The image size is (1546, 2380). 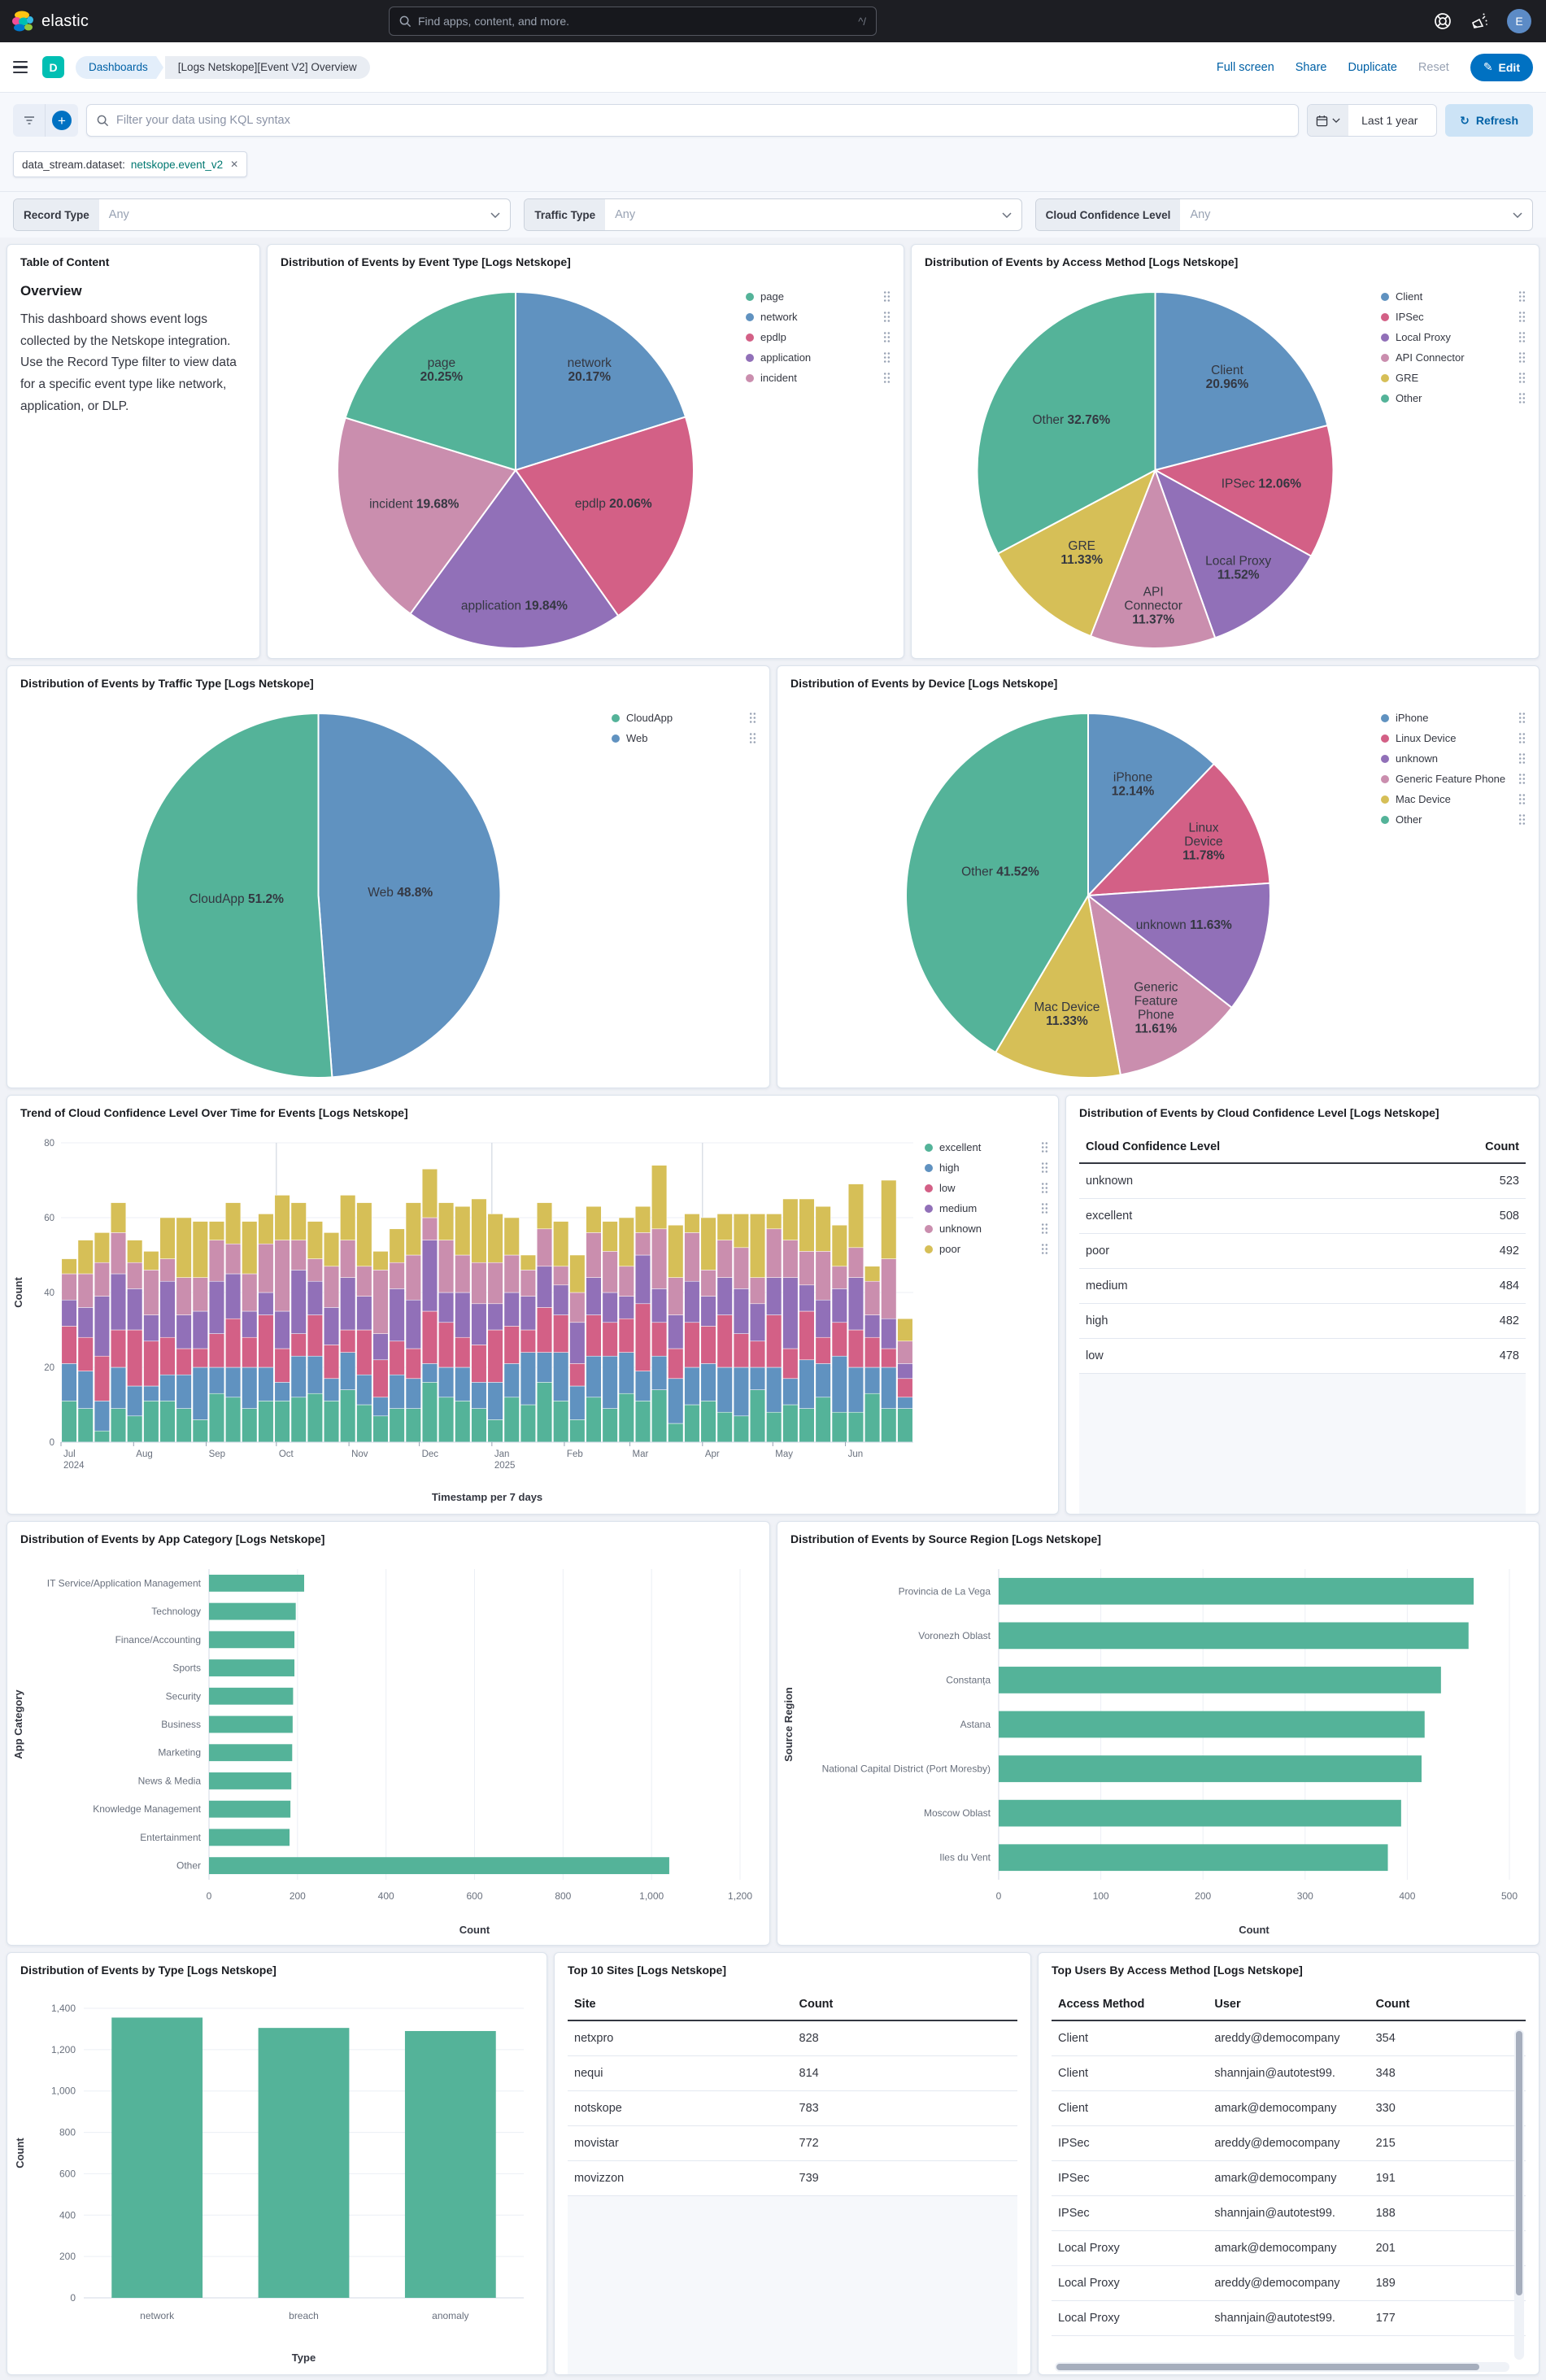 I want to click on legend-item-epdlp: epdlp, so click(x=818, y=337).